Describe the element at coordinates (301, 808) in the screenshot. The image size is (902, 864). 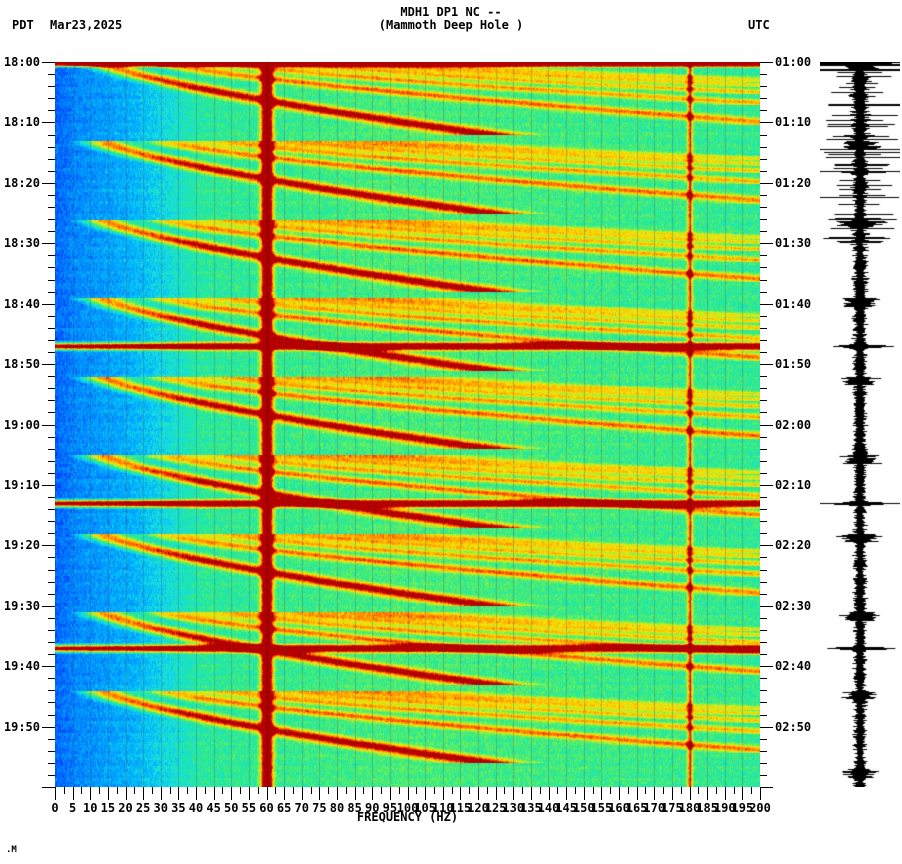
I see `frequency-tick-label: 70` at that location.